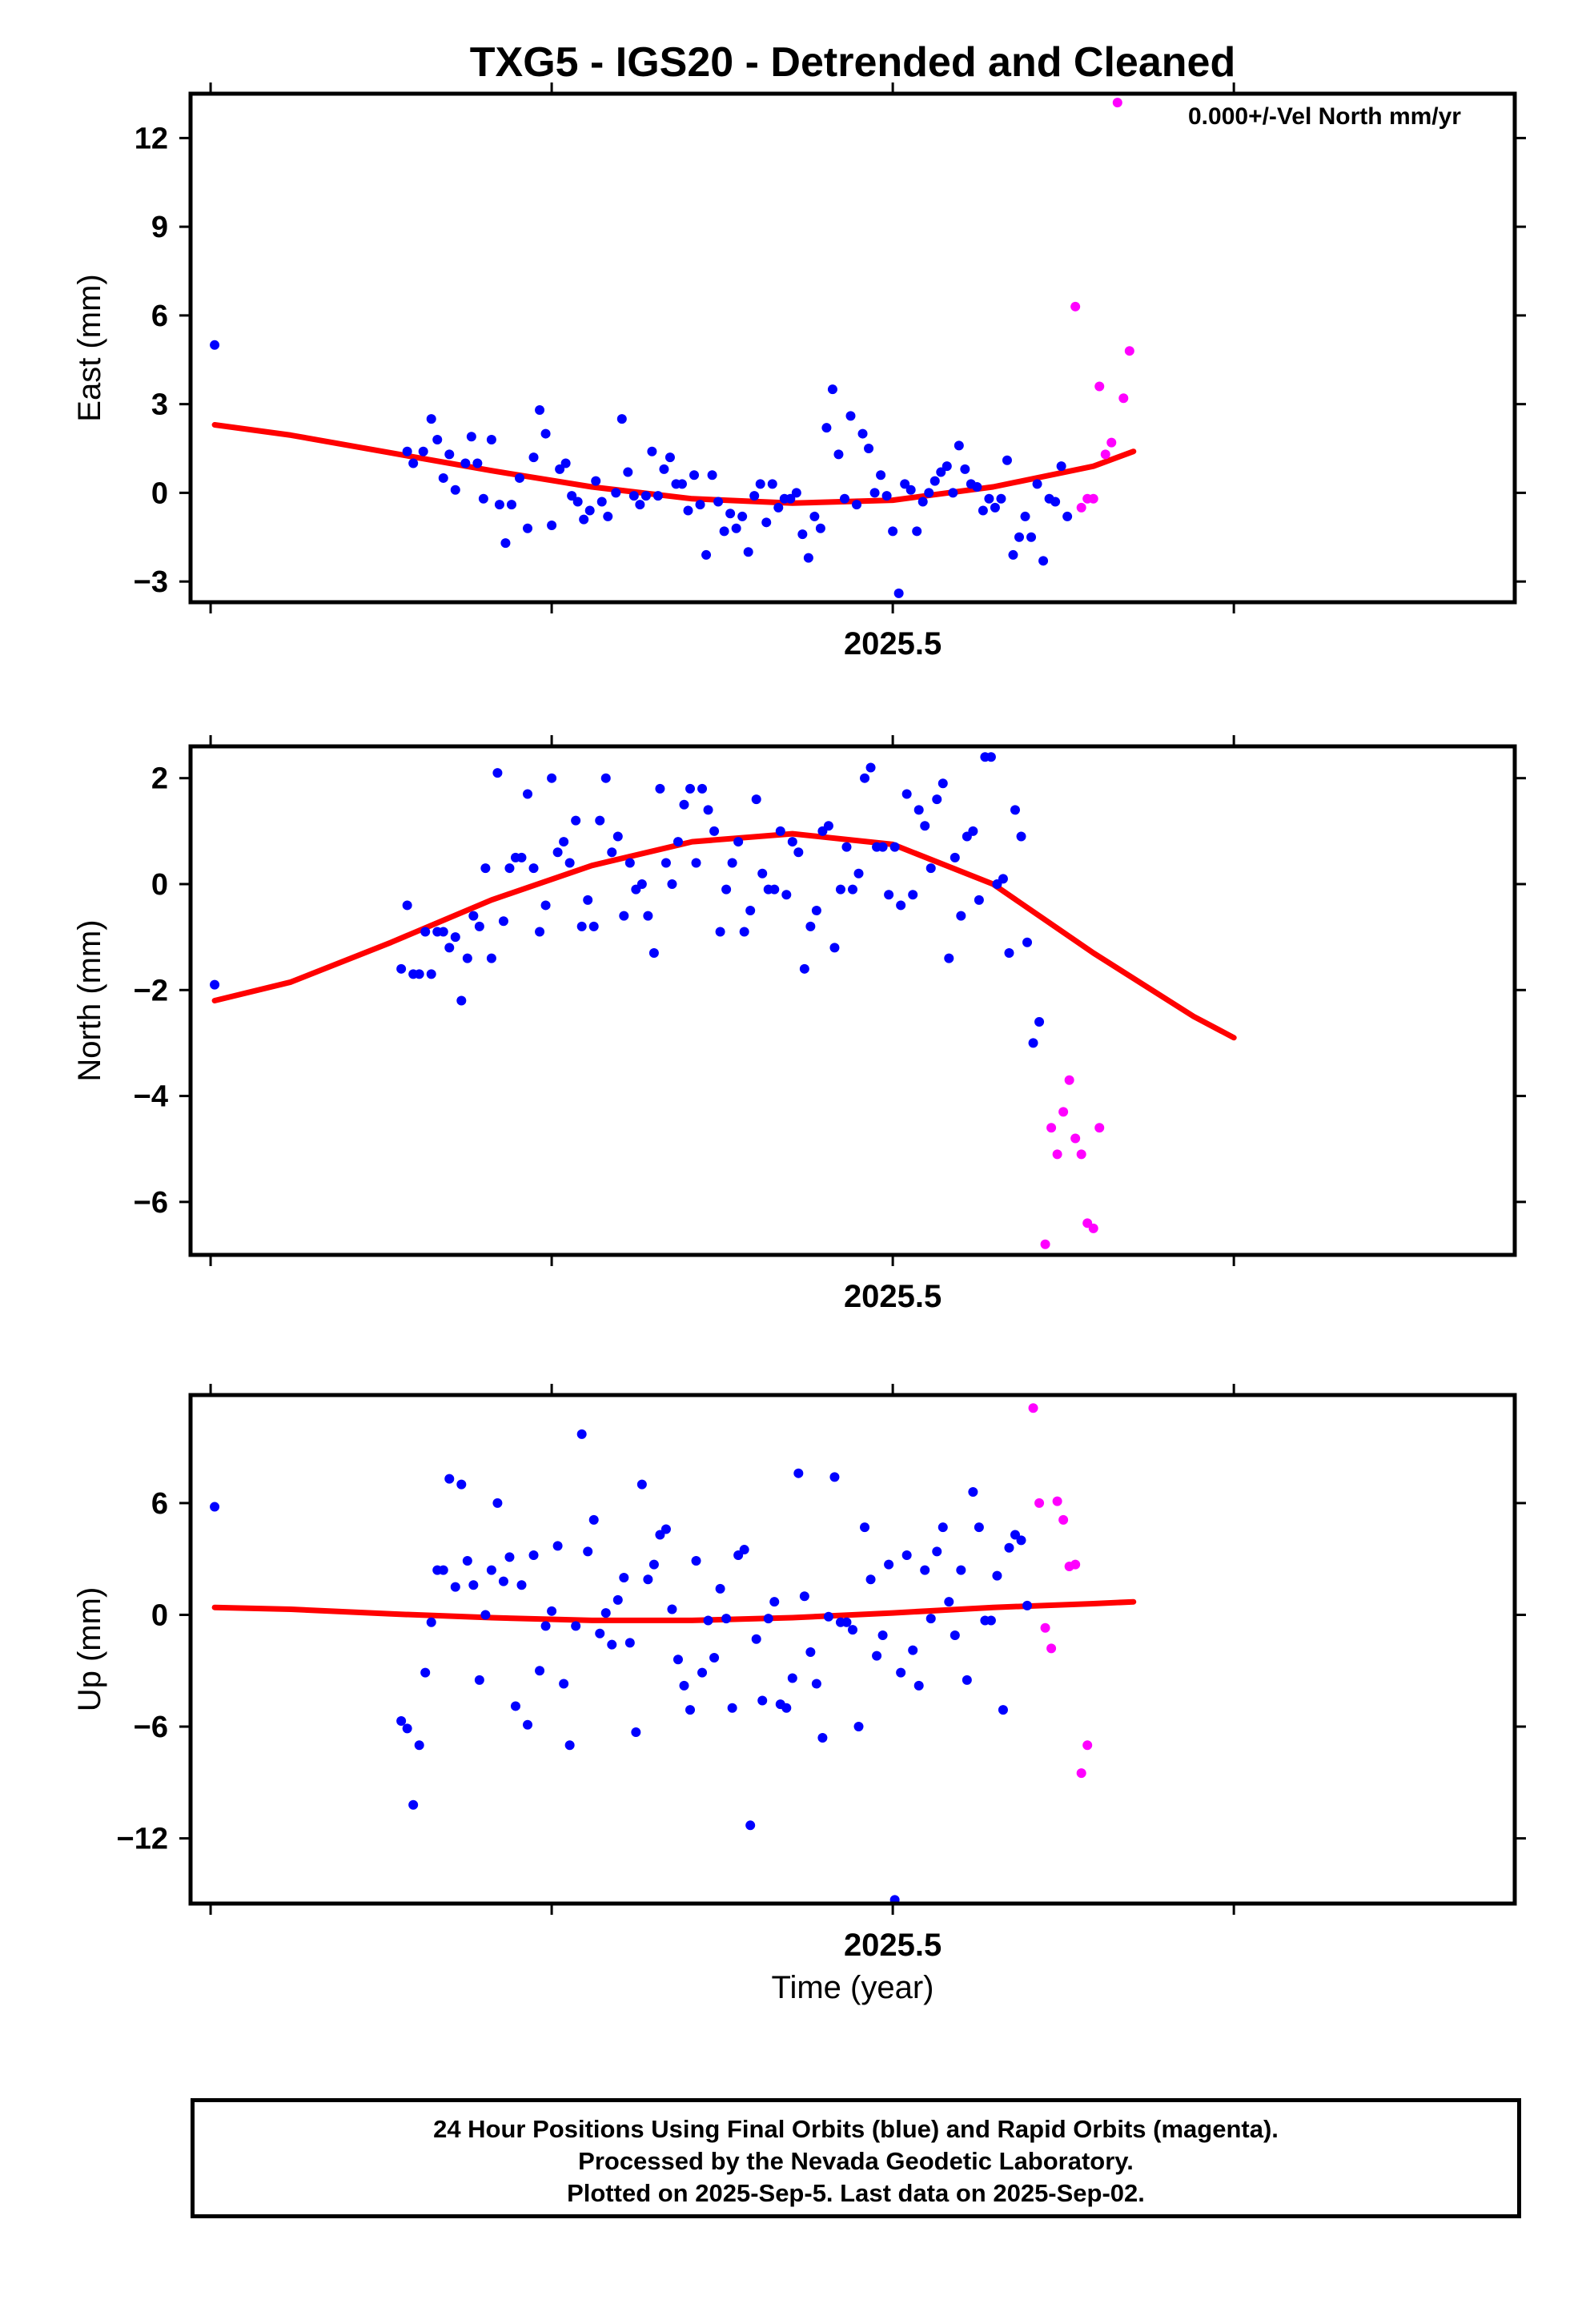  What do you see at coordinates (893, 1945) in the screenshot?
I see `x-tick-label: 2025.5` at bounding box center [893, 1945].